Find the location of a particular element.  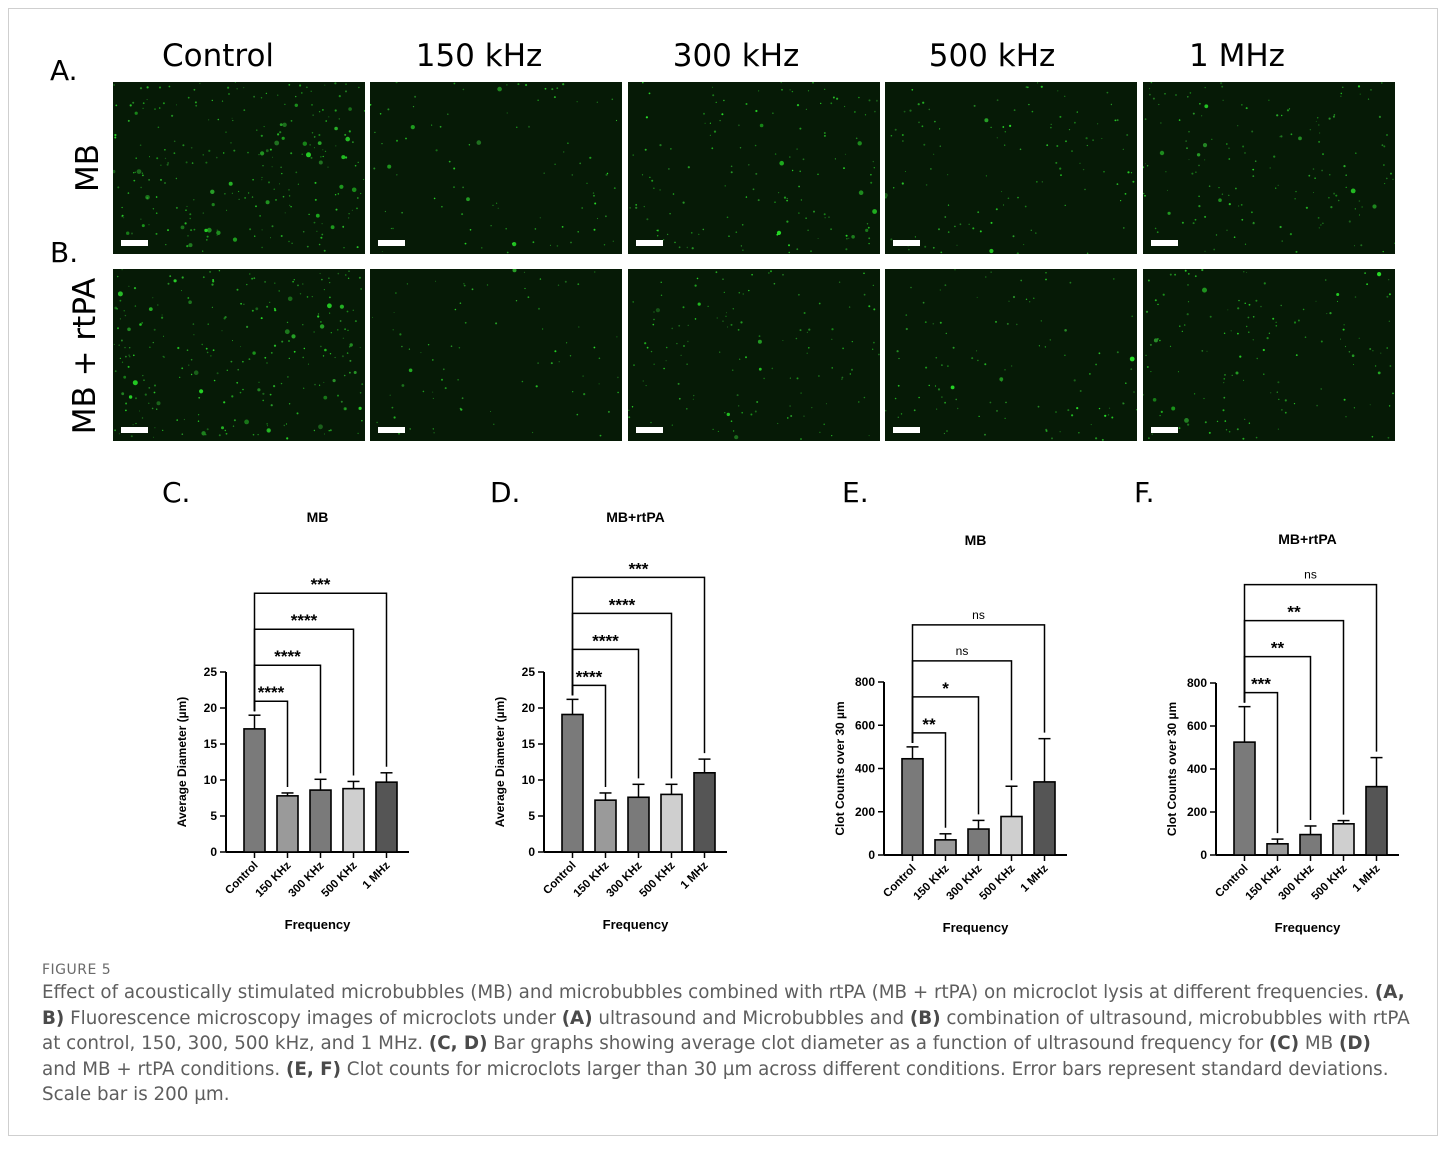

significance-label: **** is located at coordinates (304, 620).